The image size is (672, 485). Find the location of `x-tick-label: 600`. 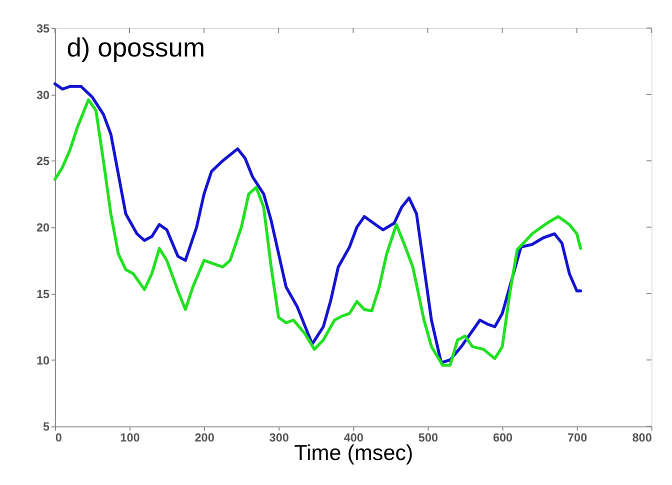

x-tick-label: 600 is located at coordinates (503, 438).